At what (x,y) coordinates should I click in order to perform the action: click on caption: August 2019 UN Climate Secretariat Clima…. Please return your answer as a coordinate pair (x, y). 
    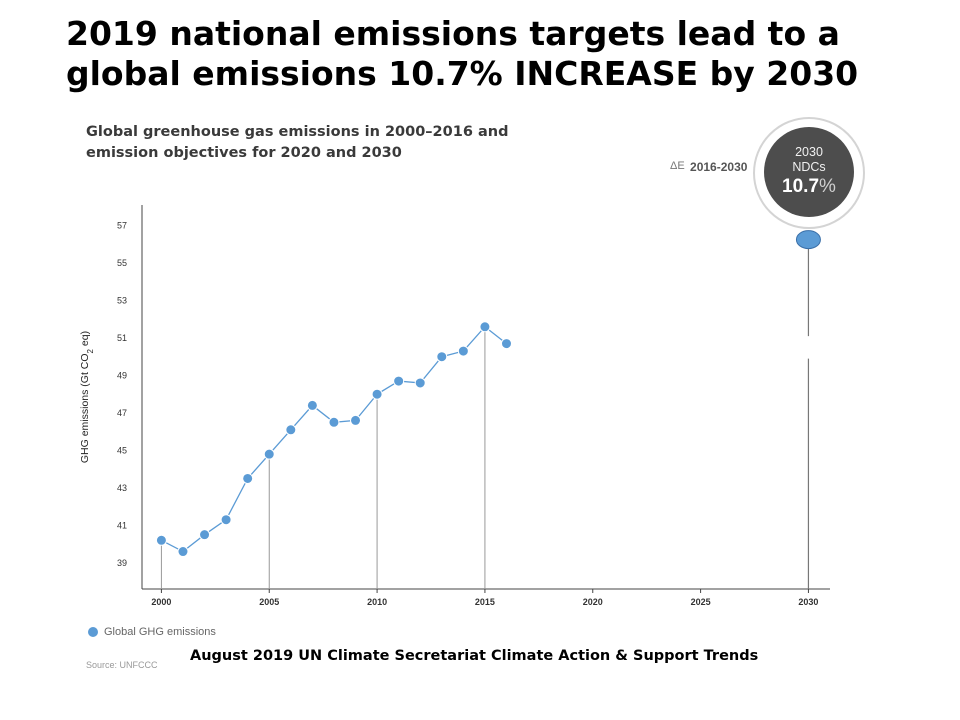
    Looking at the image, I should click on (474, 656).